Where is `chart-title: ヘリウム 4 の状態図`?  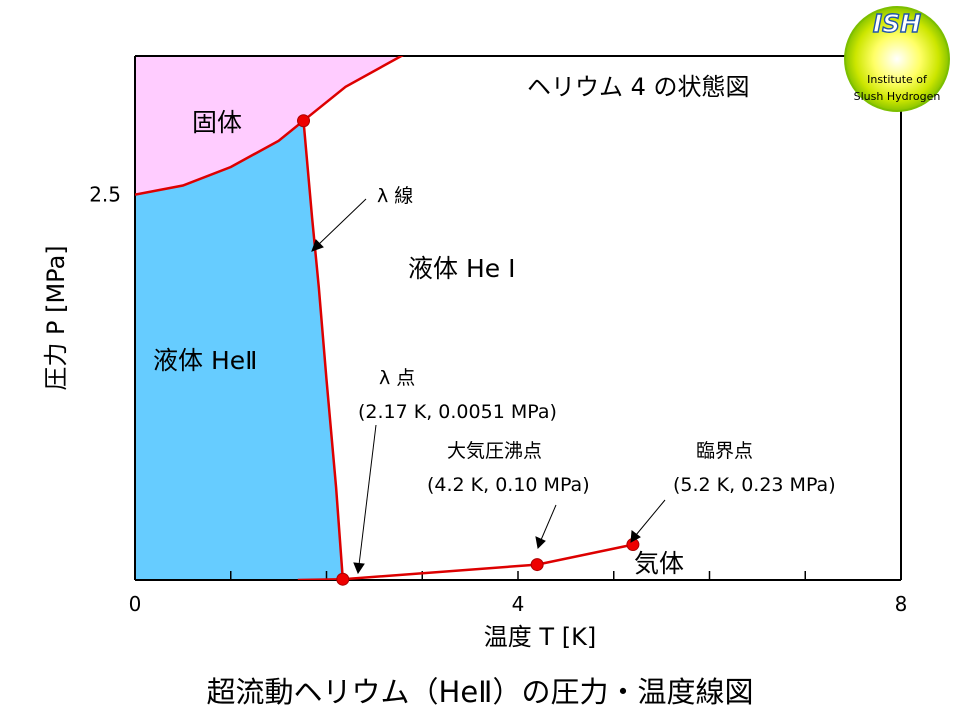
chart-title: ヘリウム 4 の状態図 is located at coordinates (638, 87).